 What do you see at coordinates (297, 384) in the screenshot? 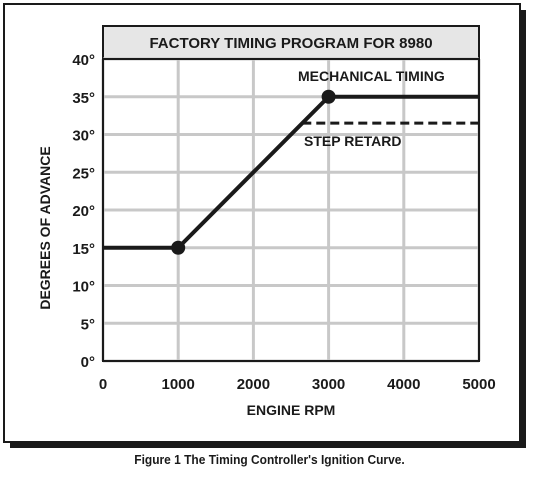
I see `x-tick-labels: 0 1000 2000 3000 4000 5000` at bounding box center [297, 384].